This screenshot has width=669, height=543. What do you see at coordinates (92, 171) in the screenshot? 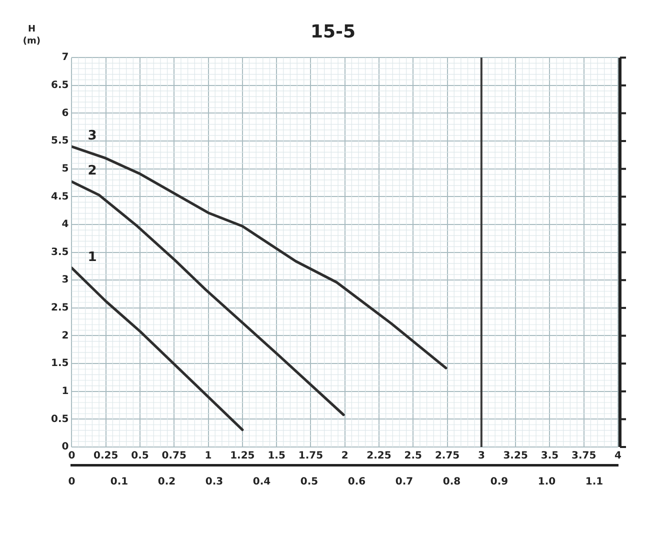
I see `series-label: 2` at bounding box center [92, 171].